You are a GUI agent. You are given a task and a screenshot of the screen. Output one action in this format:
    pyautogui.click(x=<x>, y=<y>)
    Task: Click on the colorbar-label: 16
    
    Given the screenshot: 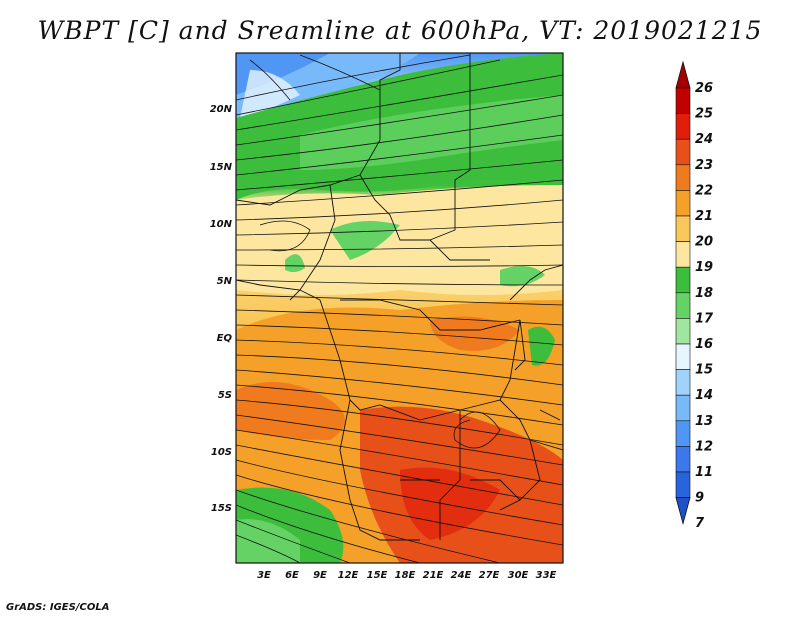 What is the action you would take?
    pyautogui.click(x=704, y=344)
    